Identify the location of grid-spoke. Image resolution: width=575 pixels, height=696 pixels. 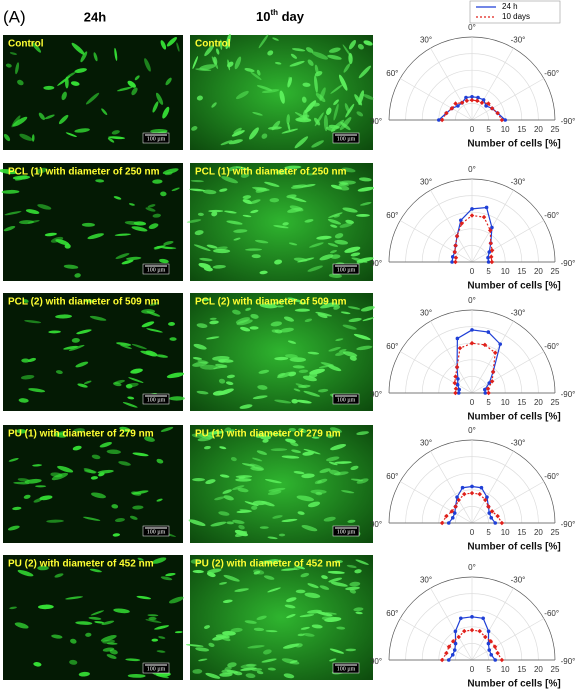
(508, 372).